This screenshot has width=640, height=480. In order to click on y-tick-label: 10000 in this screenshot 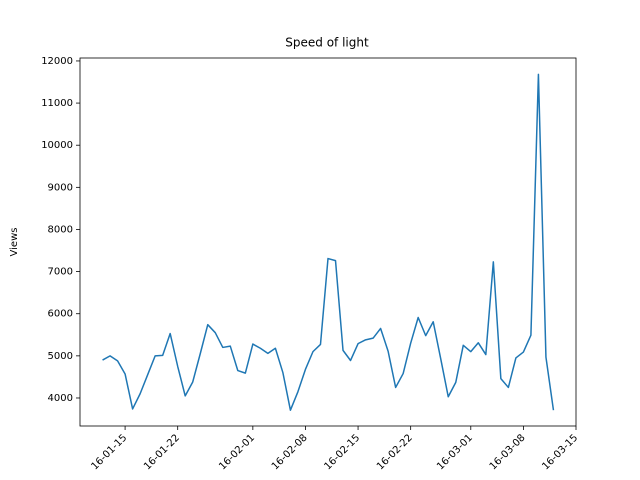, I will do `click(57, 145)`.